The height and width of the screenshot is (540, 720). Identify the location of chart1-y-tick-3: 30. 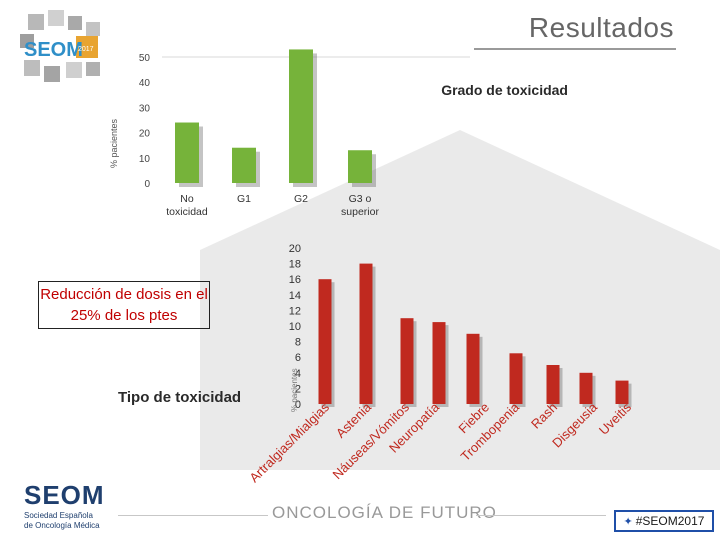
(145, 108).